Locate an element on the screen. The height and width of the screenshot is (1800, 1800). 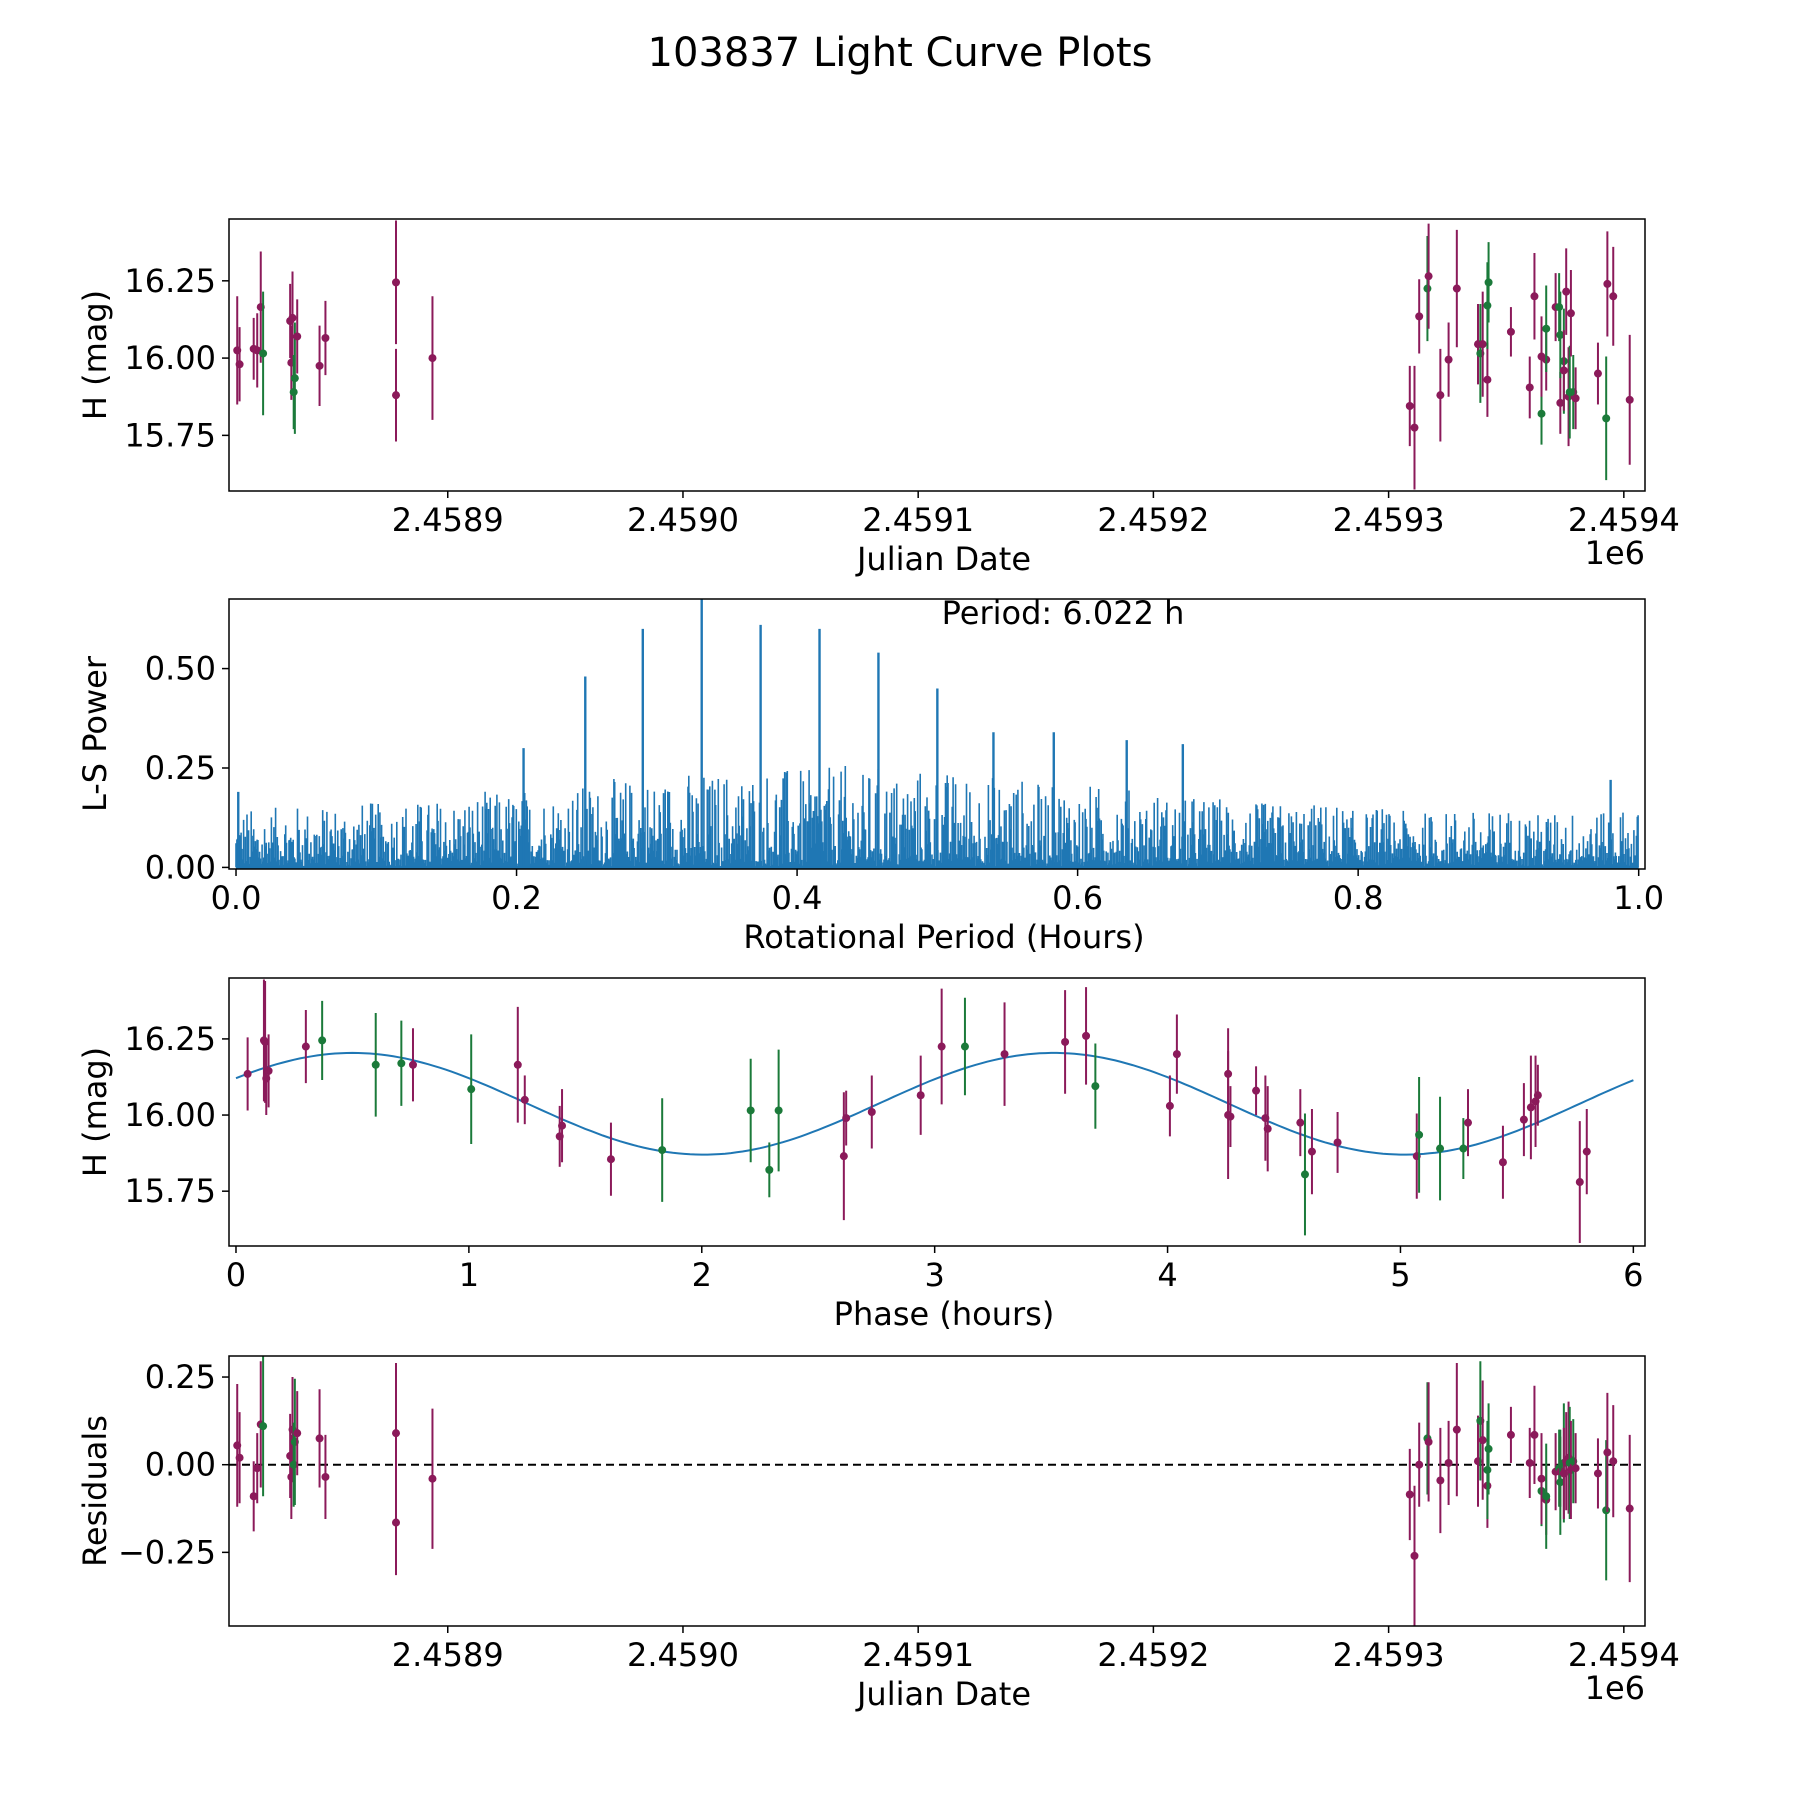
y-tick-label: 0.00 is located at coordinates (180, 867).